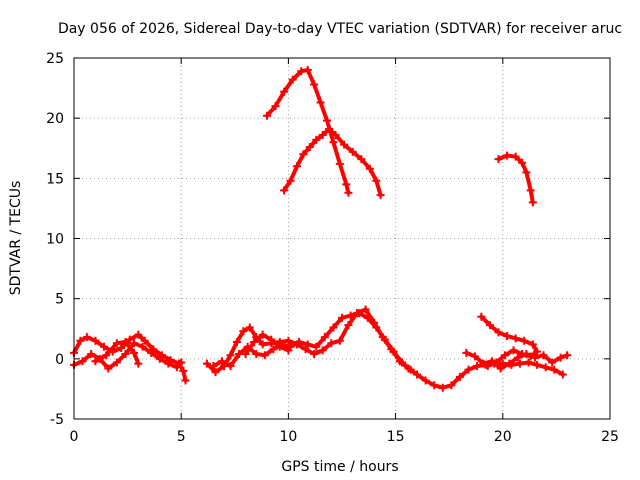  I want to click on y-axis-label: SDTVAR / TECUs, so click(16, 238).